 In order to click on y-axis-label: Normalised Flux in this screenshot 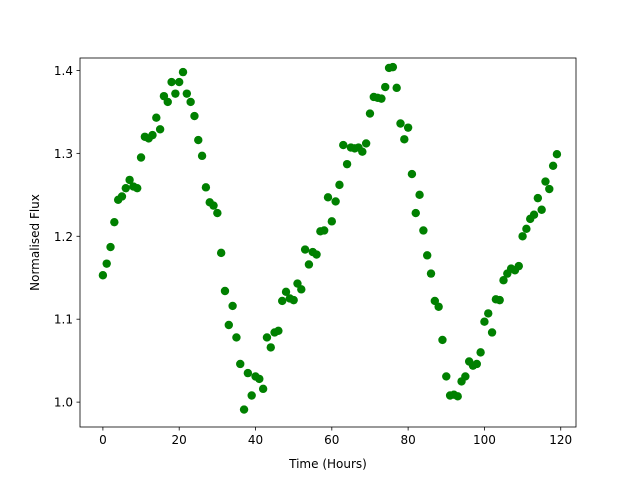, I will do `click(35, 242)`.